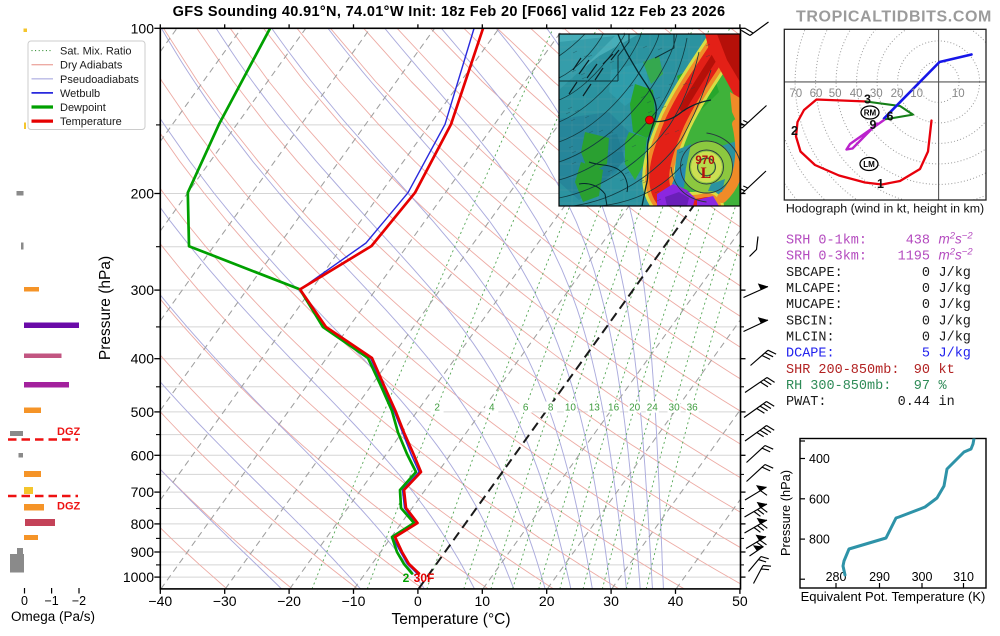  I want to click on svg-text: 970, so click(704, 161).